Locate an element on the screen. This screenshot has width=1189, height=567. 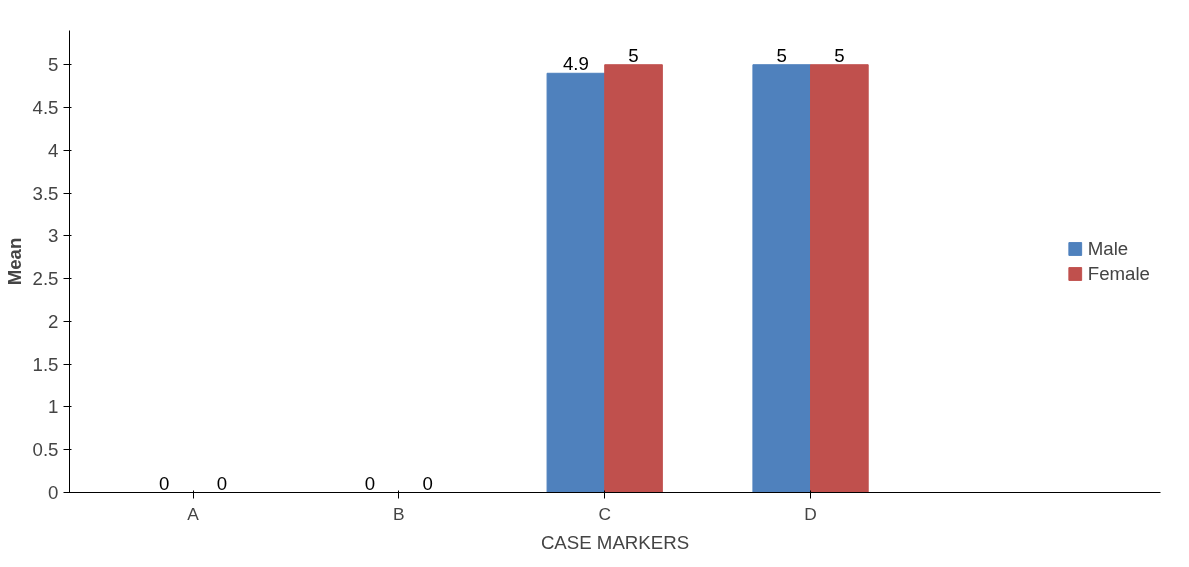
y-tick-label: 3.5 is located at coordinates (45, 193).